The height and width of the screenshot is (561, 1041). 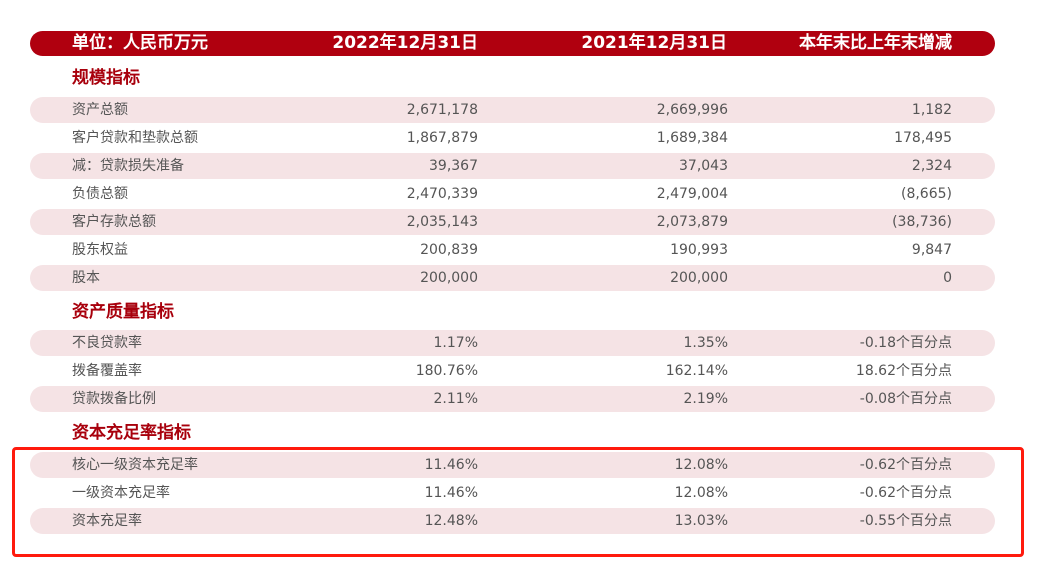 What do you see at coordinates (699, 250) in the screenshot?
I see `value-2021: 190,993` at bounding box center [699, 250].